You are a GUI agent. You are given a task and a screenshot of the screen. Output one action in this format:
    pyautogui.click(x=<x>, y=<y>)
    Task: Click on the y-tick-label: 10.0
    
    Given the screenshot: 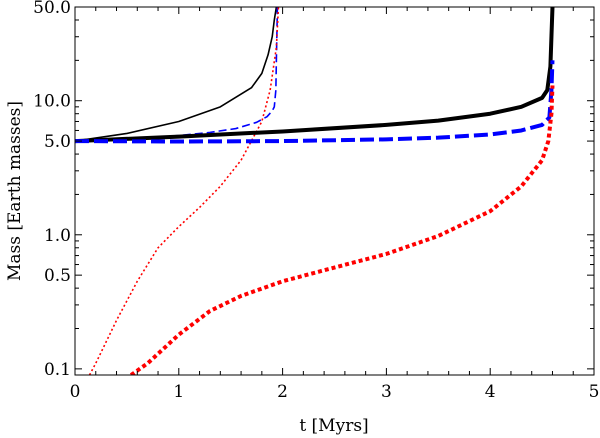 What is the action you would take?
    pyautogui.click(x=52, y=102)
    